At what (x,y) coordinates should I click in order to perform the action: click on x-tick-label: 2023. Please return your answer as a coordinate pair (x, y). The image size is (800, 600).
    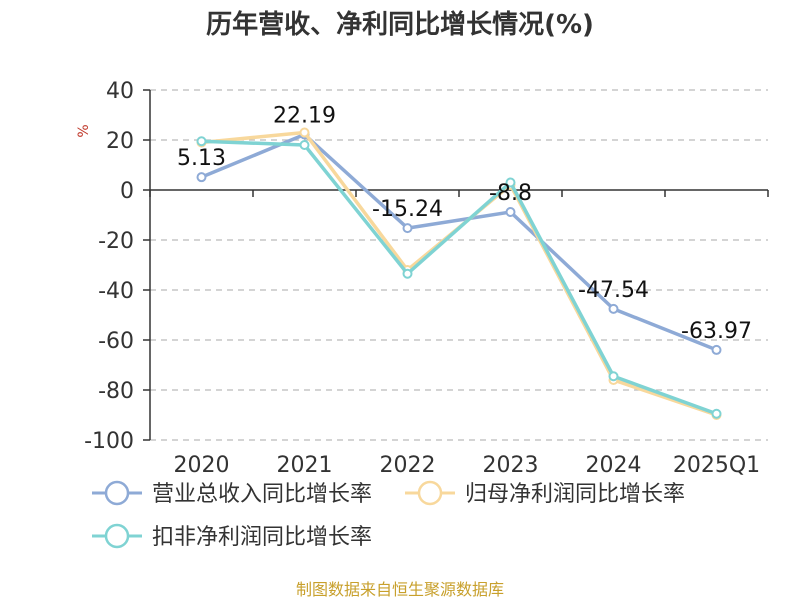
    Looking at the image, I should click on (511, 465).